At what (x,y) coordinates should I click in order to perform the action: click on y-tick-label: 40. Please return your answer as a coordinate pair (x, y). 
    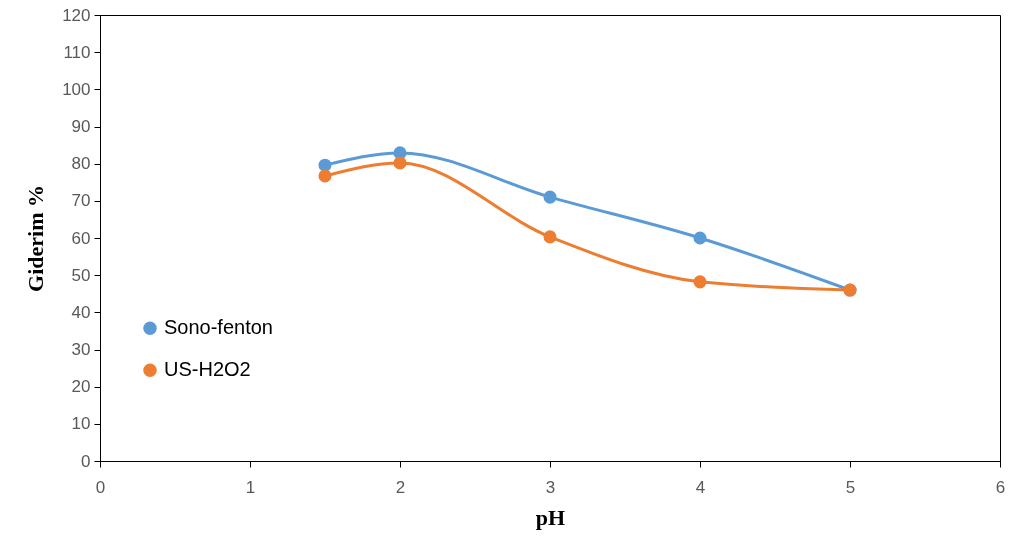
    Looking at the image, I should click on (81, 312).